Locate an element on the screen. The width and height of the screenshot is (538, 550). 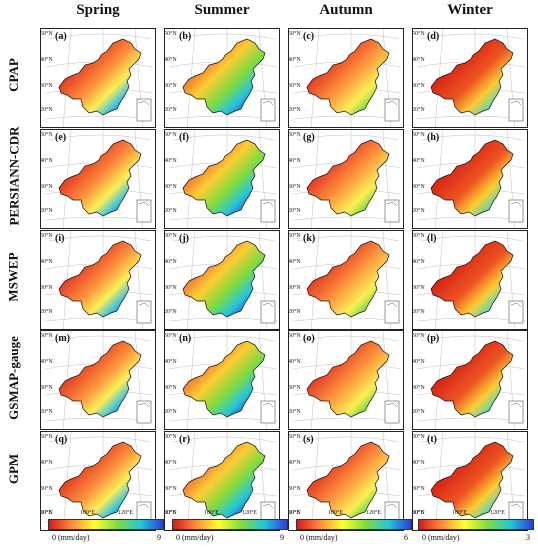
panel-letter: (r) is located at coordinates (185, 439).